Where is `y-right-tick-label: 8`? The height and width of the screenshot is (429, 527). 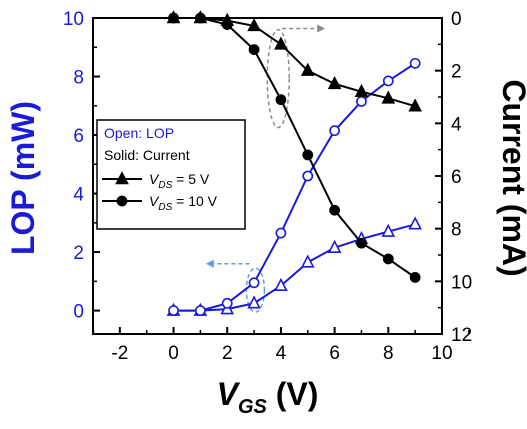
y-right-tick-label: 8 is located at coordinates (456, 230).